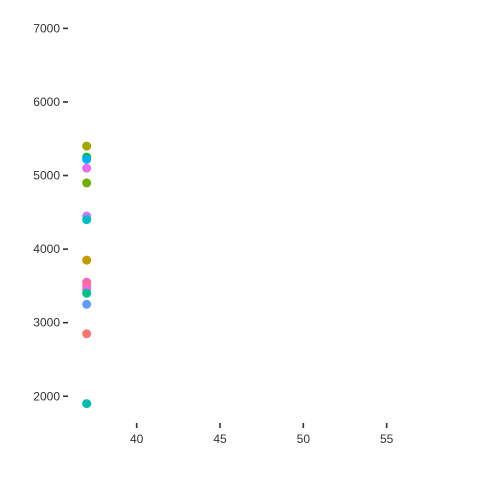 This screenshot has height=485, width=480. Describe the element at coordinates (46, 396) in the screenshot. I see `y-tick-label: 2000` at that location.